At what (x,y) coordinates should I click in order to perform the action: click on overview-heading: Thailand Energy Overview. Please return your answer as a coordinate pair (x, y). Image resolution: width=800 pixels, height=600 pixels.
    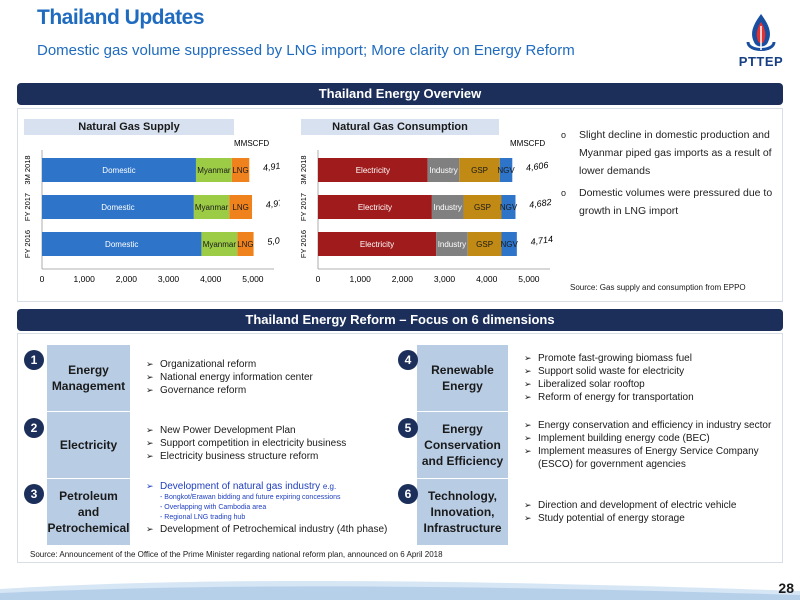
    Looking at the image, I should click on (400, 94).